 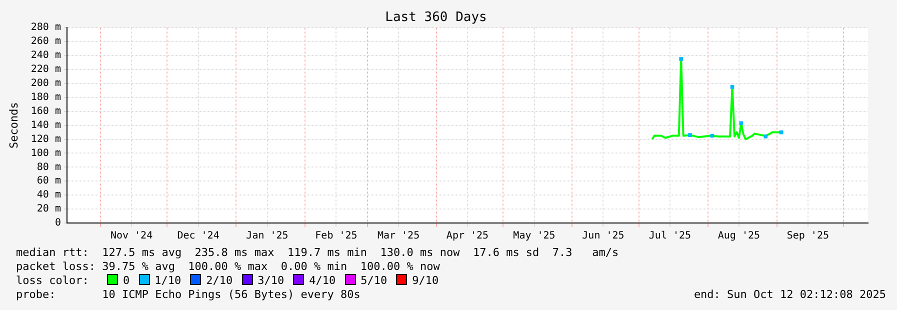 What do you see at coordinates (336, 236) in the screenshot?
I see `x-tick-label: Feb '25` at bounding box center [336, 236].